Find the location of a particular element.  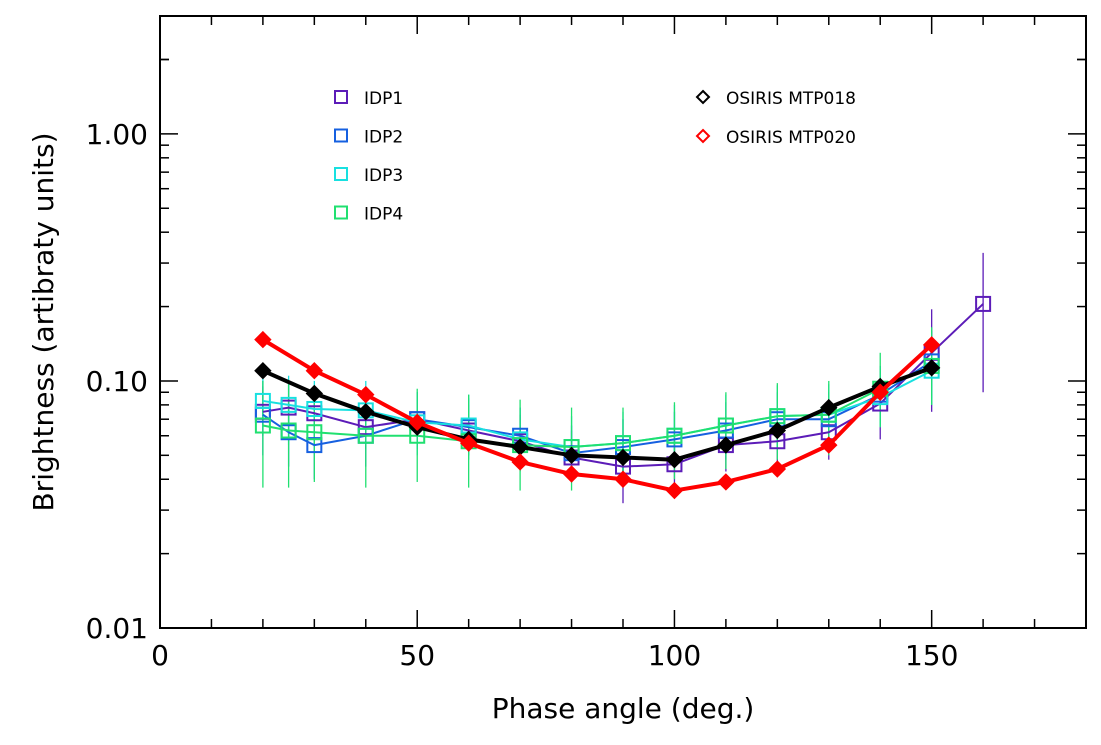

y-axis-title: Brightness (artibraty units) is located at coordinates (43, 321).